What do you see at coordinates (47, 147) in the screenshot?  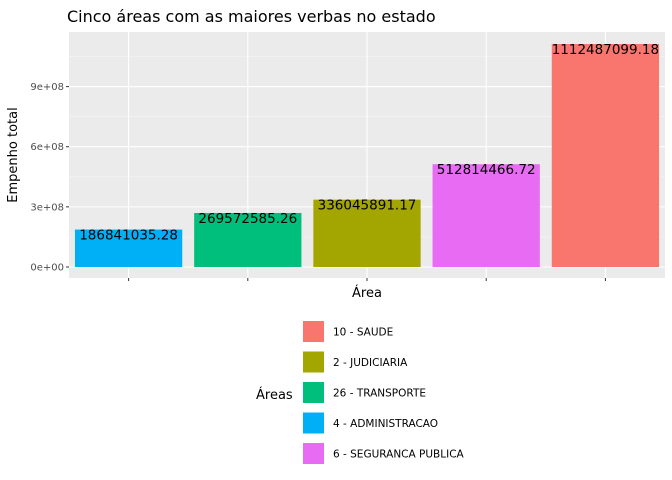 I see `y-tick-label: 6e+08` at bounding box center [47, 147].